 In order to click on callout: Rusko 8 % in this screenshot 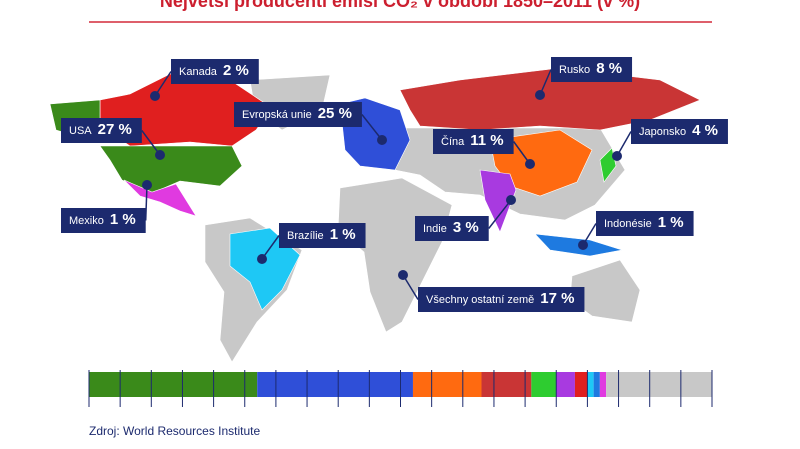, I will do `click(584, 78)`.